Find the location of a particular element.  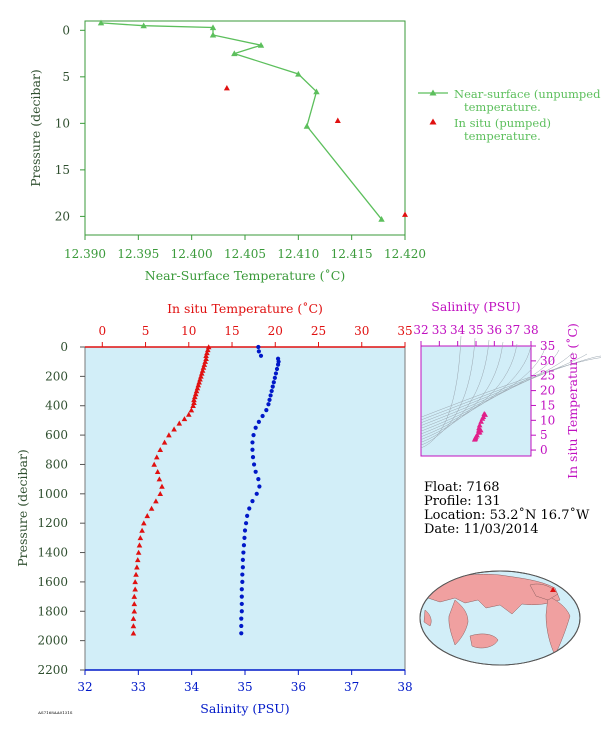

near-surface-y-tick-label: 5 is located at coordinates (66, 77).